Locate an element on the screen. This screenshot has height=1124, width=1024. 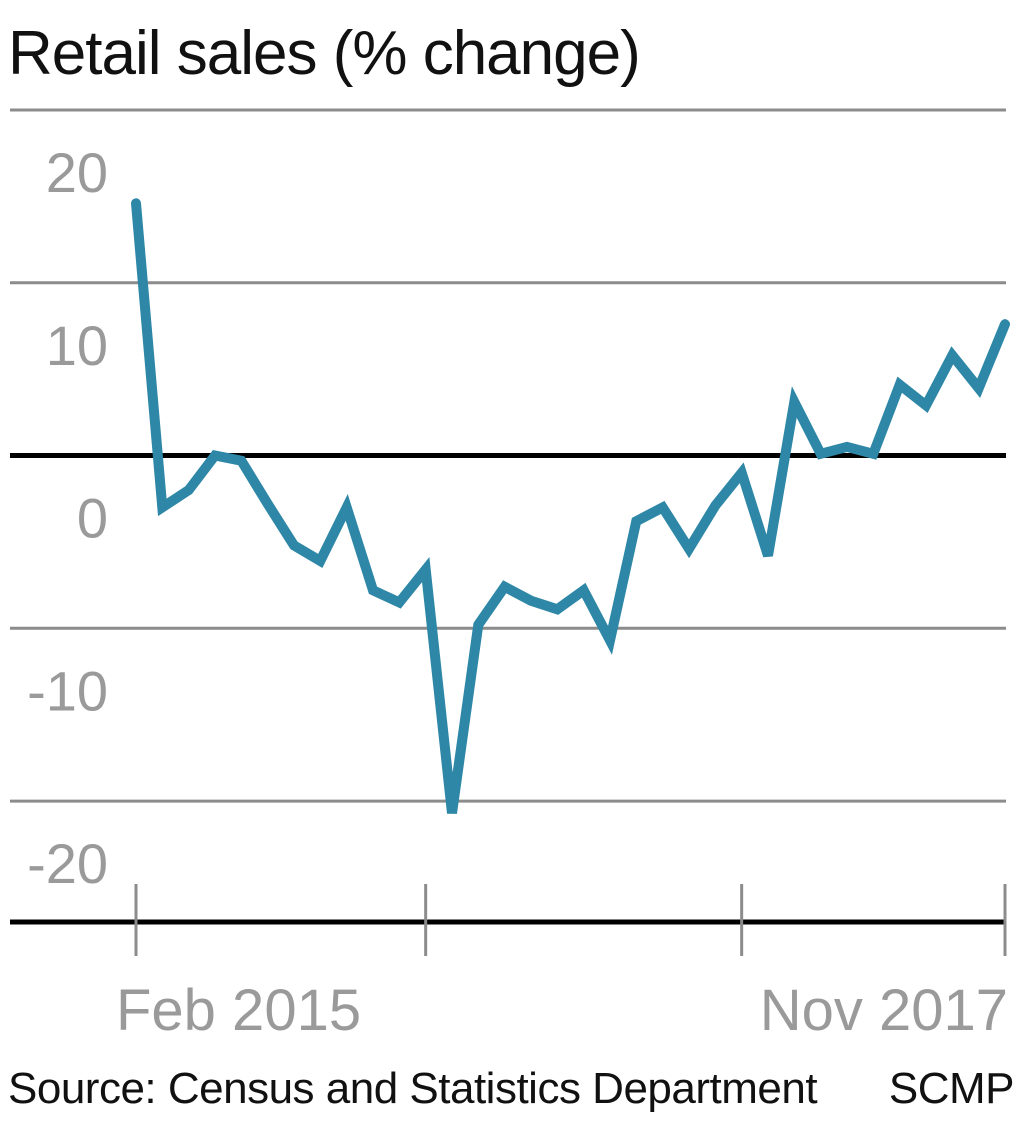
y-axis-tick-labels: 20 10 0 -10 -20 is located at coordinates (67, 518).